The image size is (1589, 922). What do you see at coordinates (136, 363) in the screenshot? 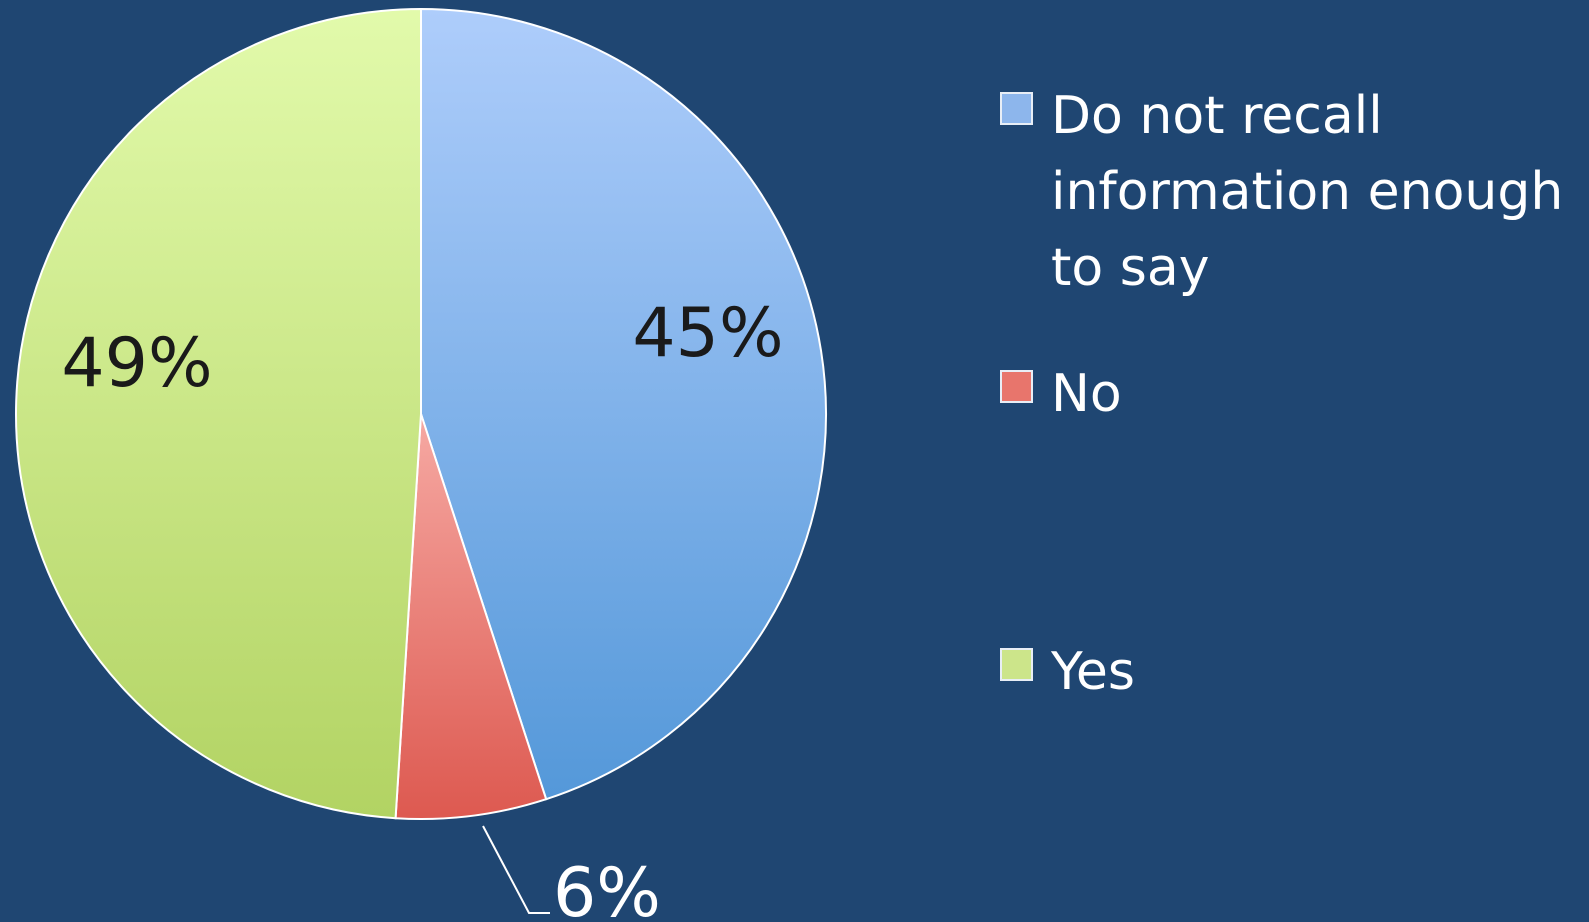
I see `data-label-yes: 49%` at bounding box center [136, 363].